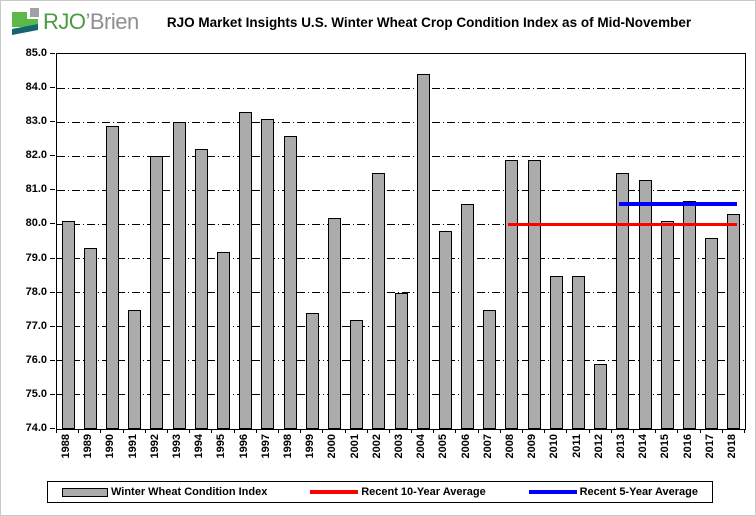 This screenshot has width=756, height=516. What do you see at coordinates (64, 21) in the screenshot?
I see `logo-text-rjo: RJO` at bounding box center [64, 21].